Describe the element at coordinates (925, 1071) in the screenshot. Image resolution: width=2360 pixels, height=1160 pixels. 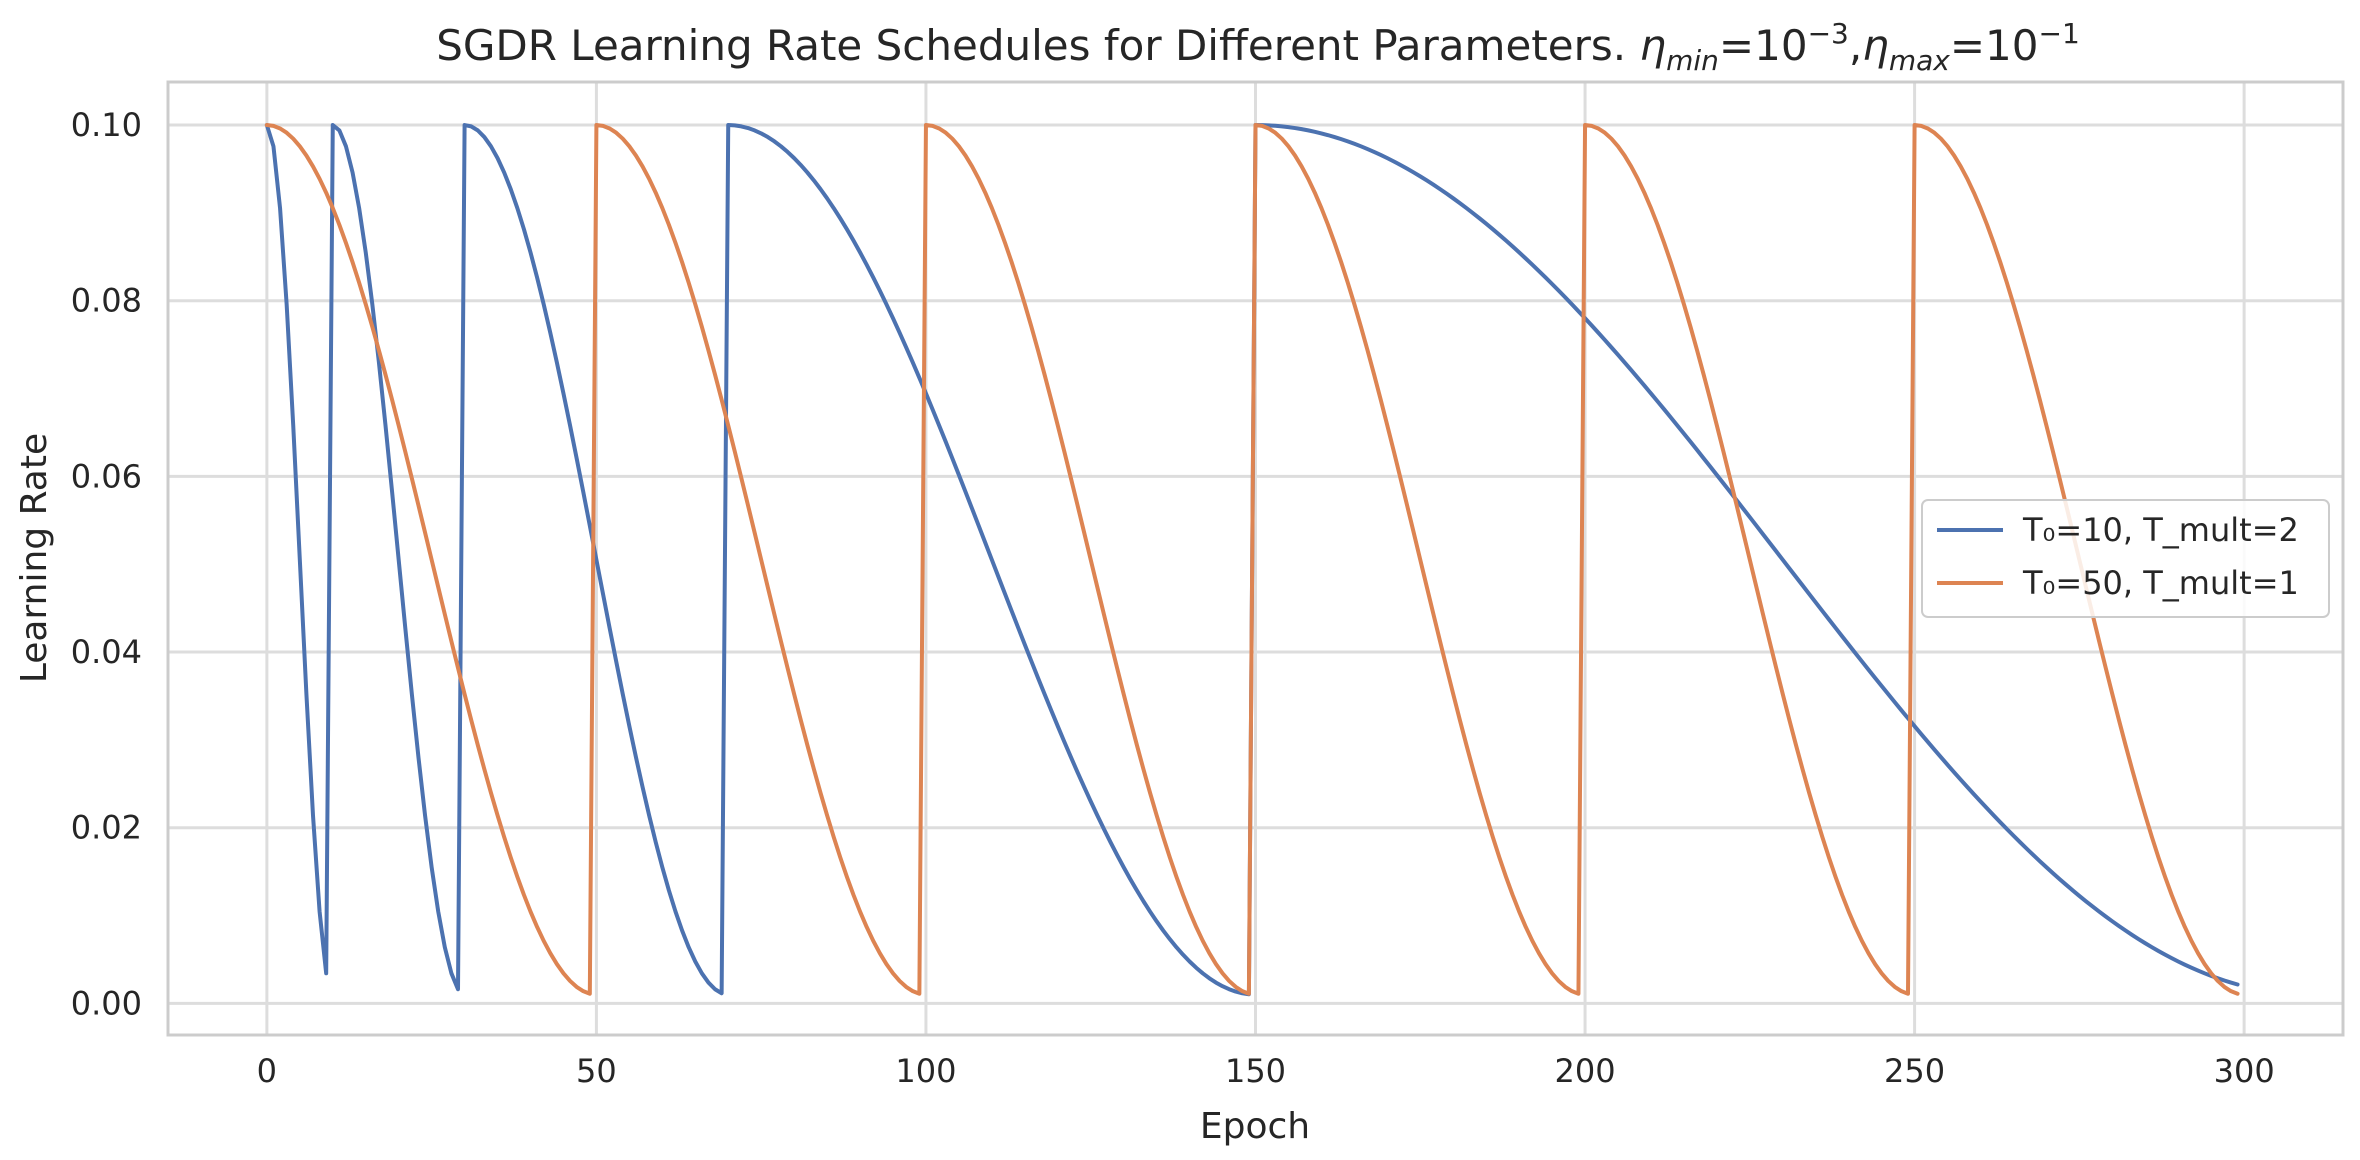
I see `x-tick-label: 100` at that location.